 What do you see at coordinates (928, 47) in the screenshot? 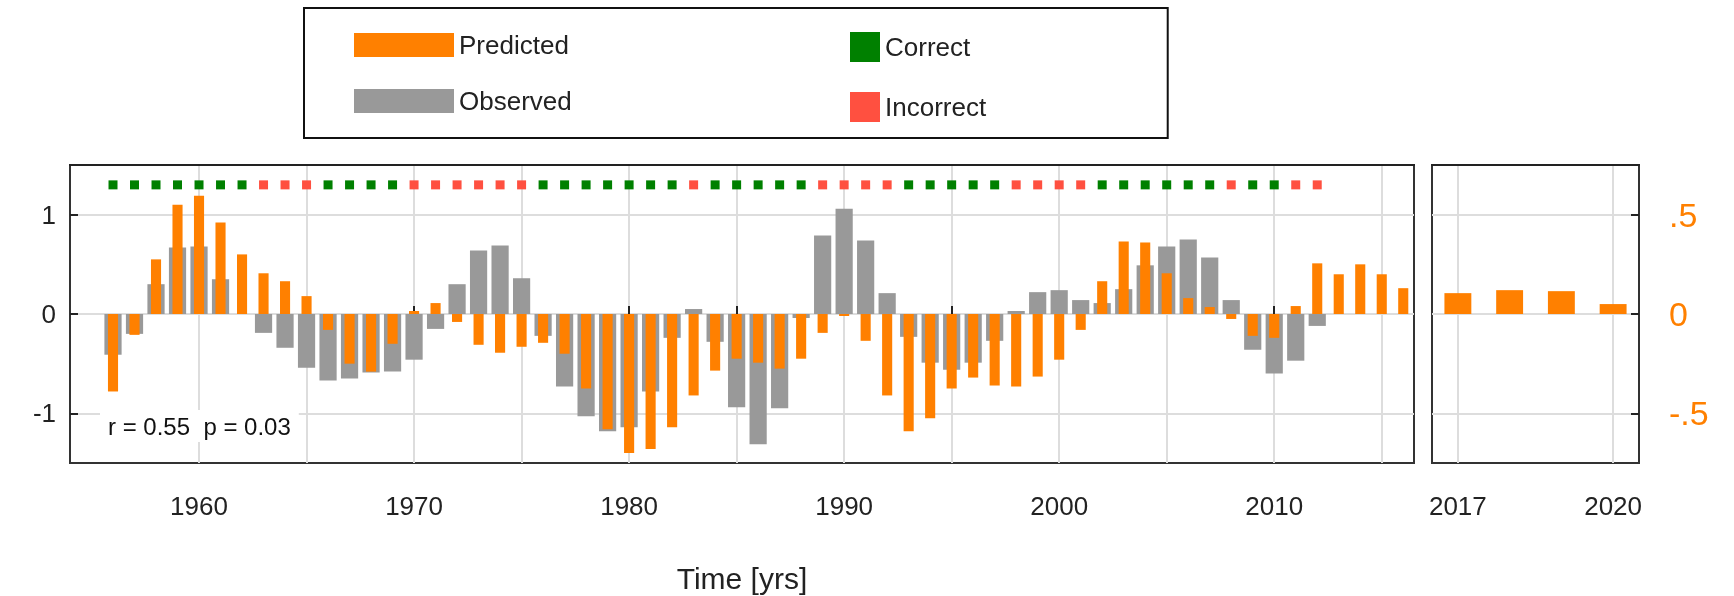
I see `legend-label: Correct` at bounding box center [928, 47].